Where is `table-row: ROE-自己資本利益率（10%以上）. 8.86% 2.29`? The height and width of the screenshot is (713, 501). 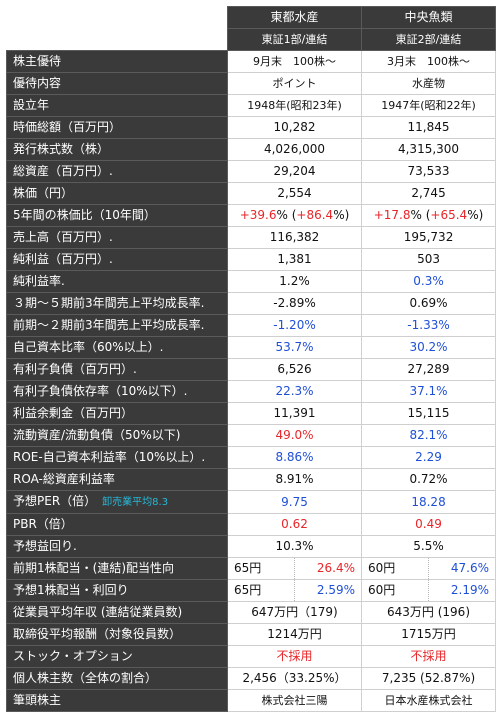 table-row: ROE-自己資本利益率（10%以上）. 8.86% 2.29 is located at coordinates (251, 457).